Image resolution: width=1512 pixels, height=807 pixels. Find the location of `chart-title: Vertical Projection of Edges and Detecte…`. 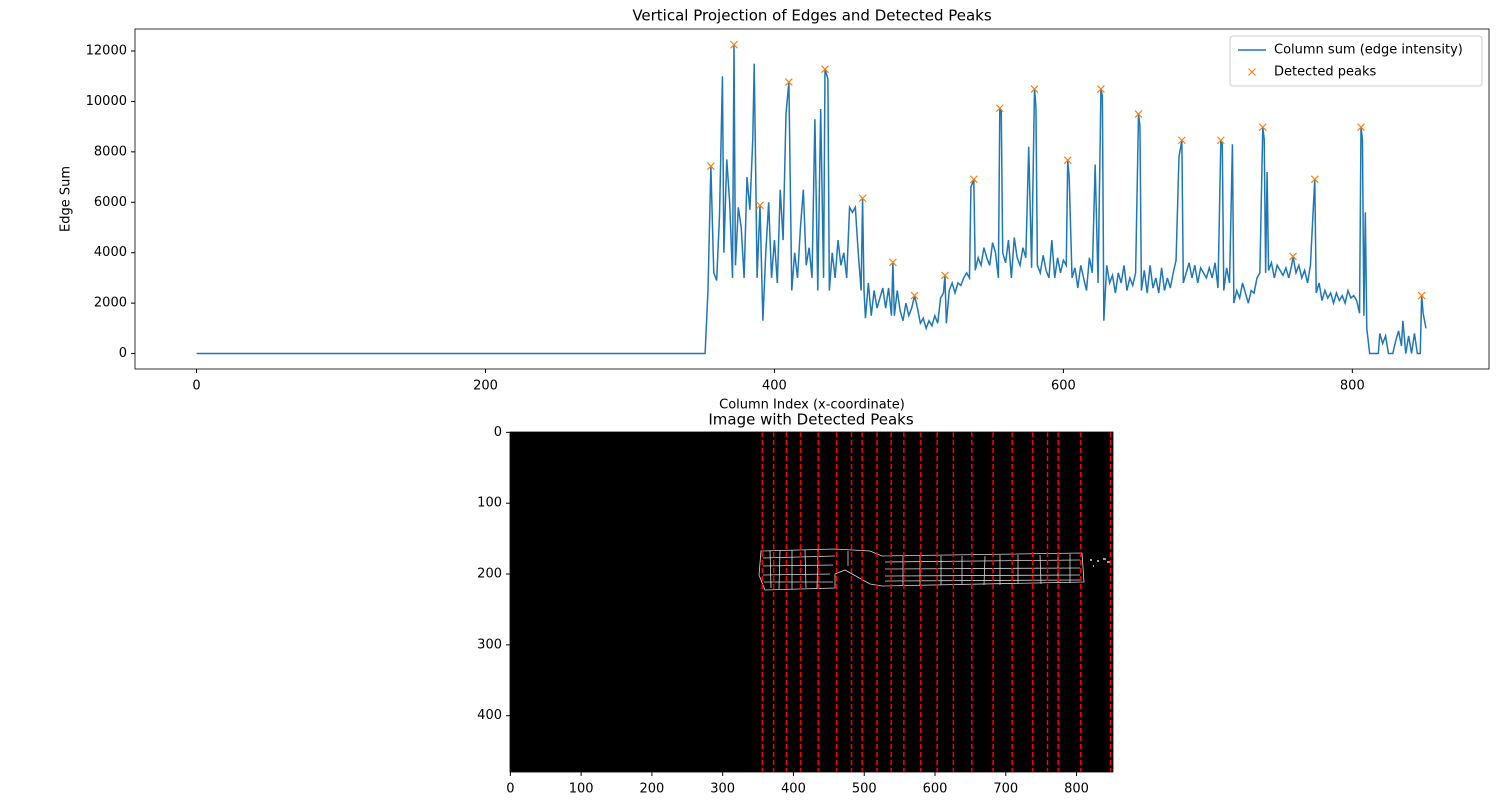

chart-title: Vertical Projection of Edges and Detecte… is located at coordinates (812, 16).